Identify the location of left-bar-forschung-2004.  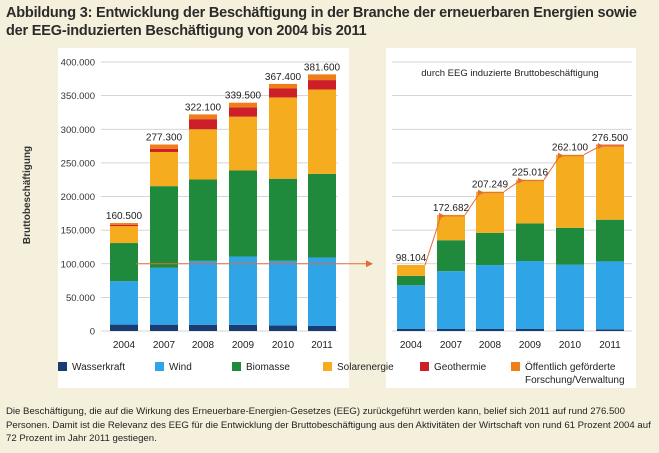
(124, 224).